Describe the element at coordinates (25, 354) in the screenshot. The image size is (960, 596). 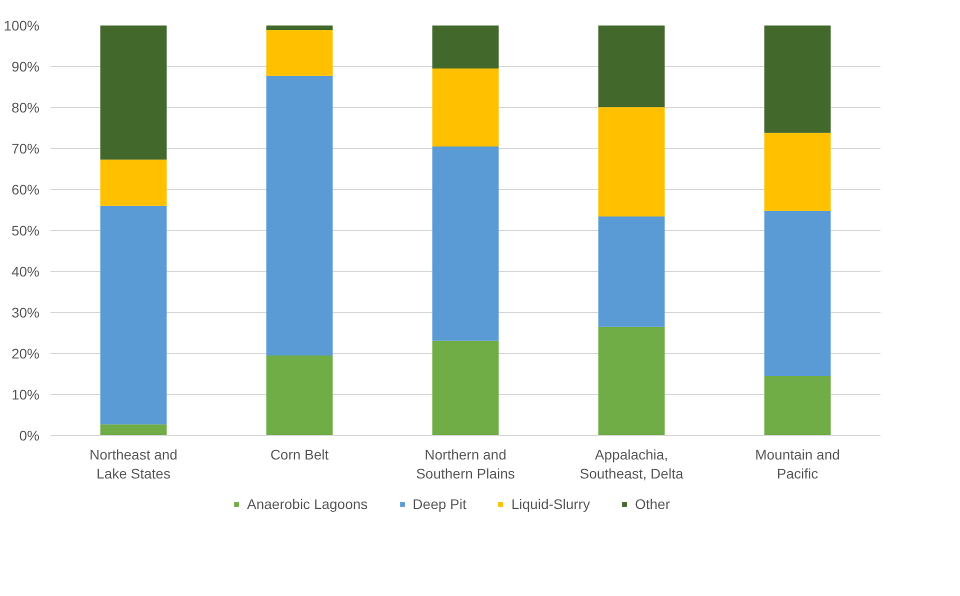
I see `y-tick-label: 20%` at that location.